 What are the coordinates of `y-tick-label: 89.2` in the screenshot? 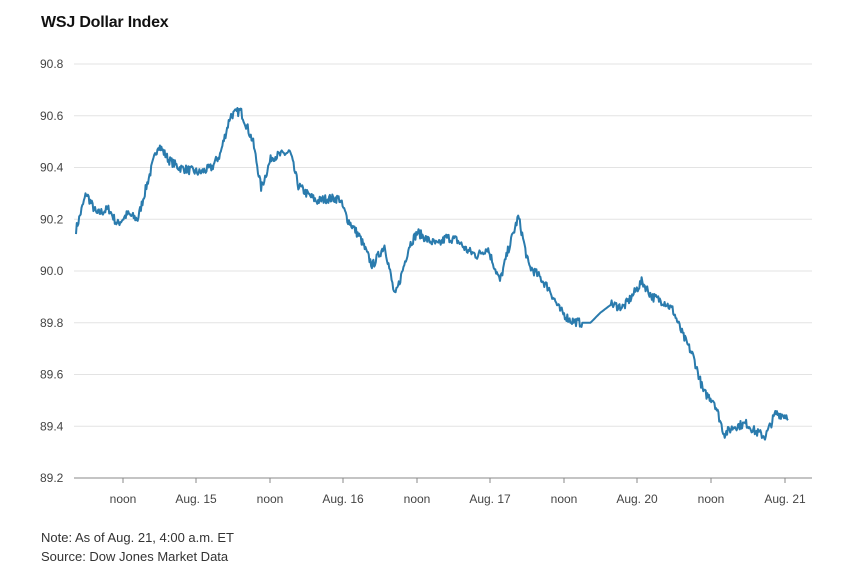 It's located at (52, 478).